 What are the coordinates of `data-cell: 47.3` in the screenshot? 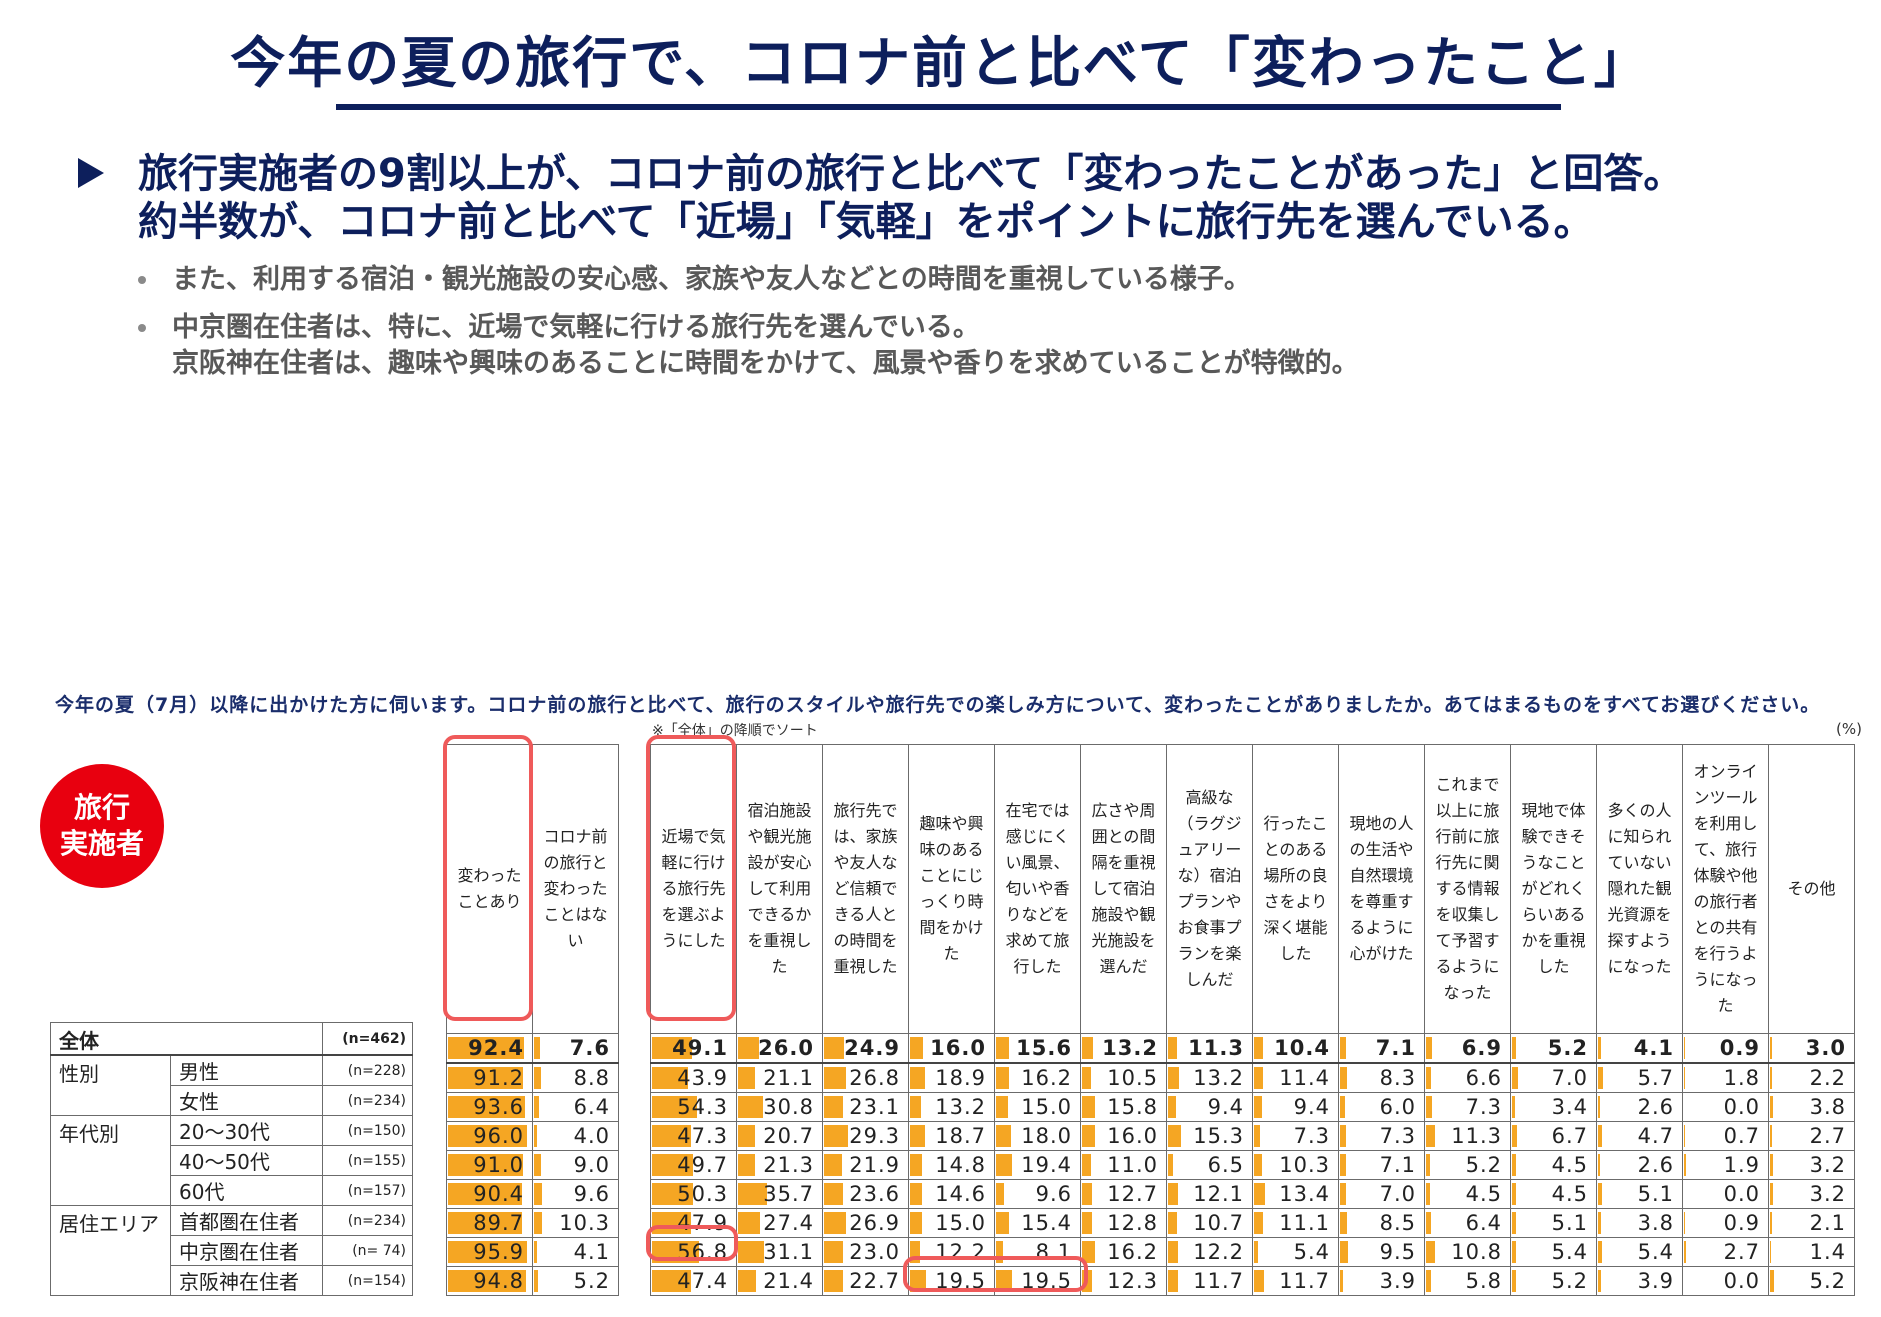 It's located at (693, 1136).